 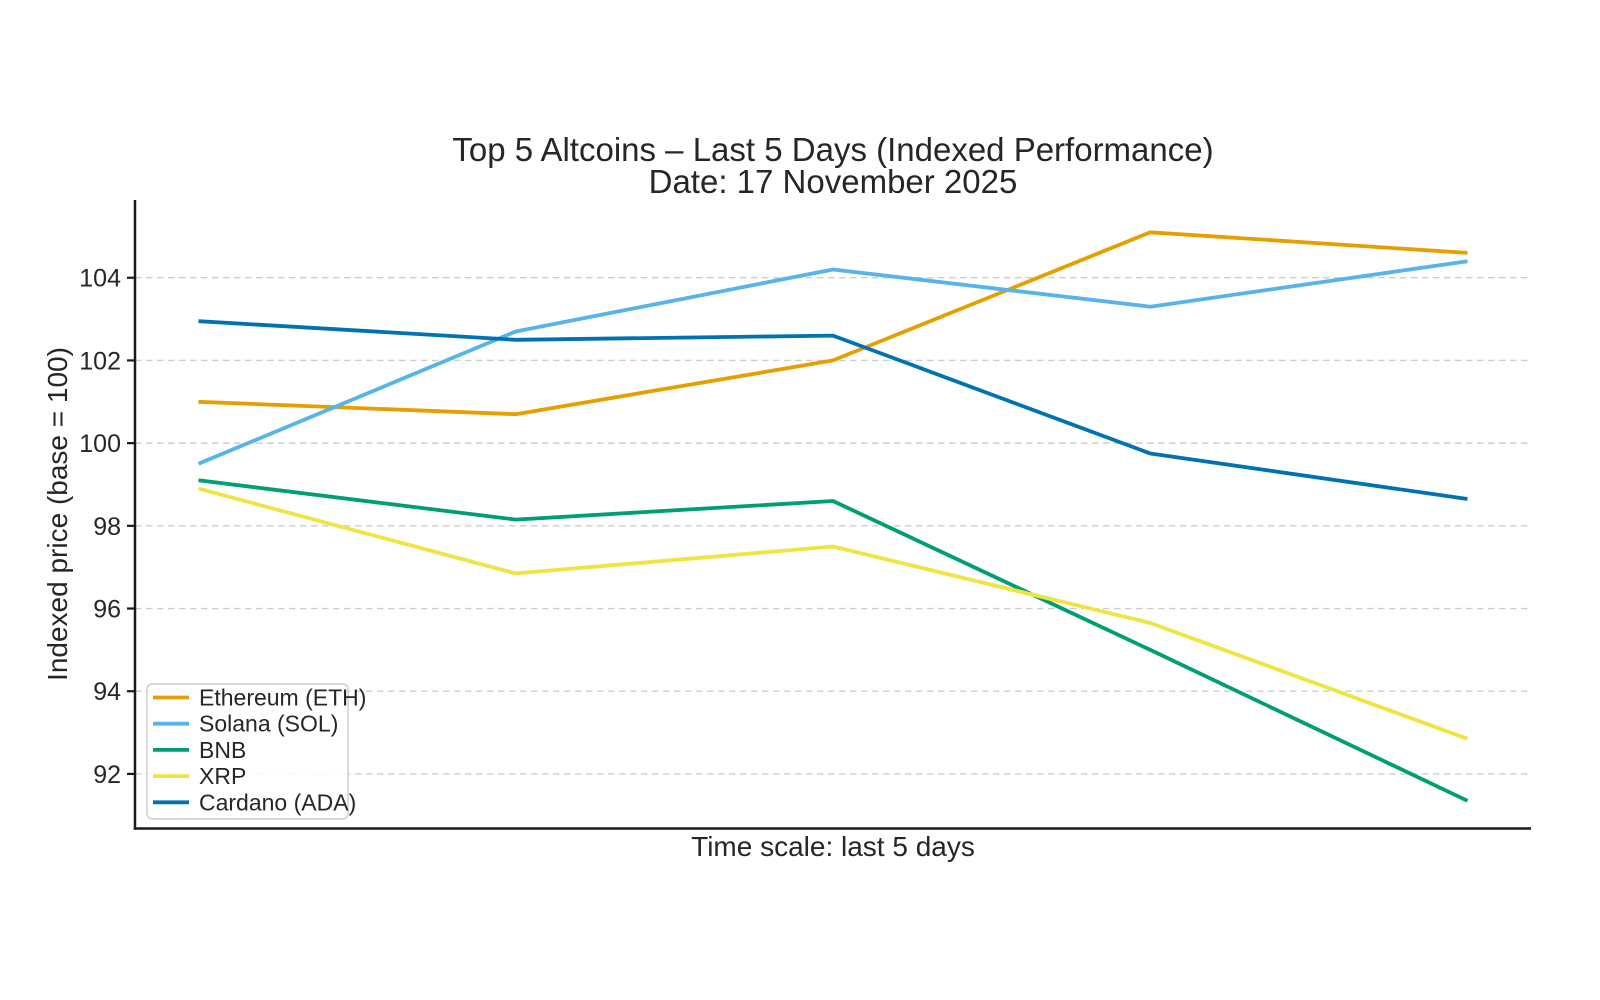 I want to click on y-tick-label: 100, so click(x=100, y=444).